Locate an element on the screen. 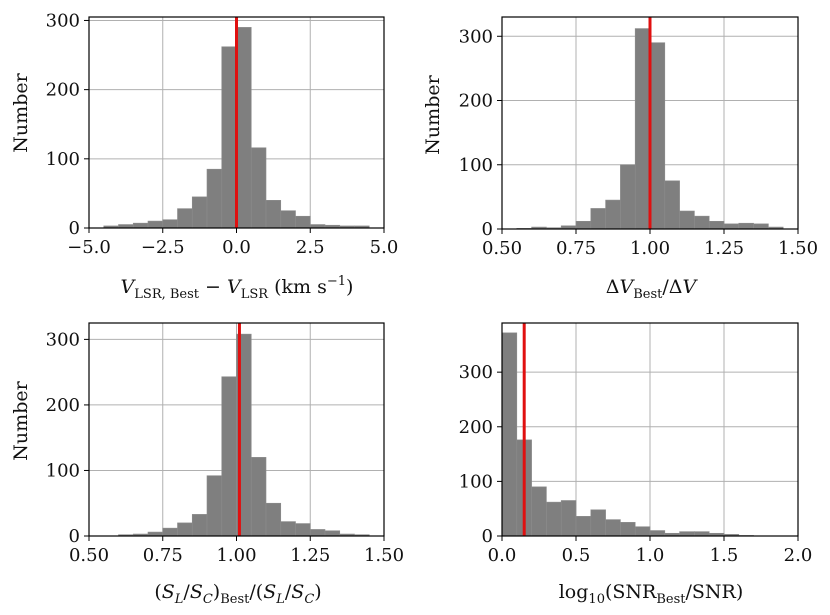 This screenshot has height=615, width=830. x-axis-label: (SL/SC)Best/(SL/SC) is located at coordinates (237, 594).